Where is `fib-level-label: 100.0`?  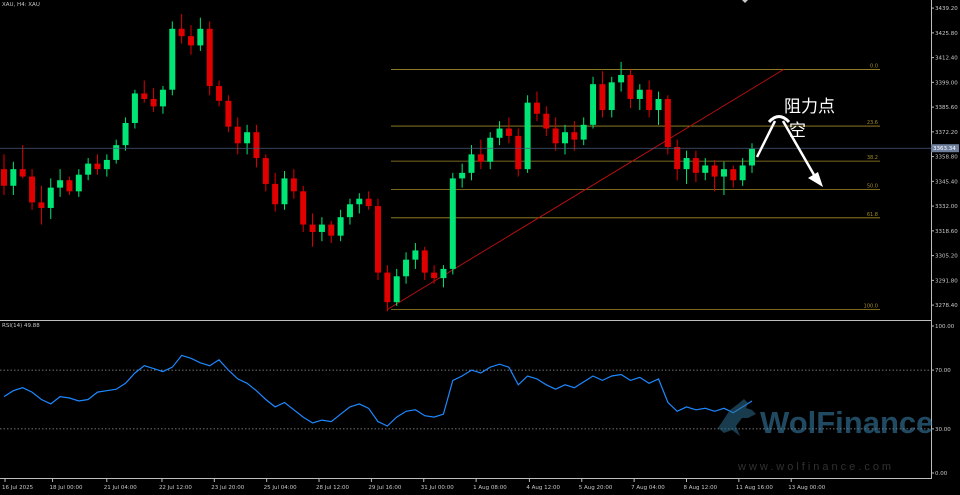 fib-level-label: 100.0 is located at coordinates (871, 307).